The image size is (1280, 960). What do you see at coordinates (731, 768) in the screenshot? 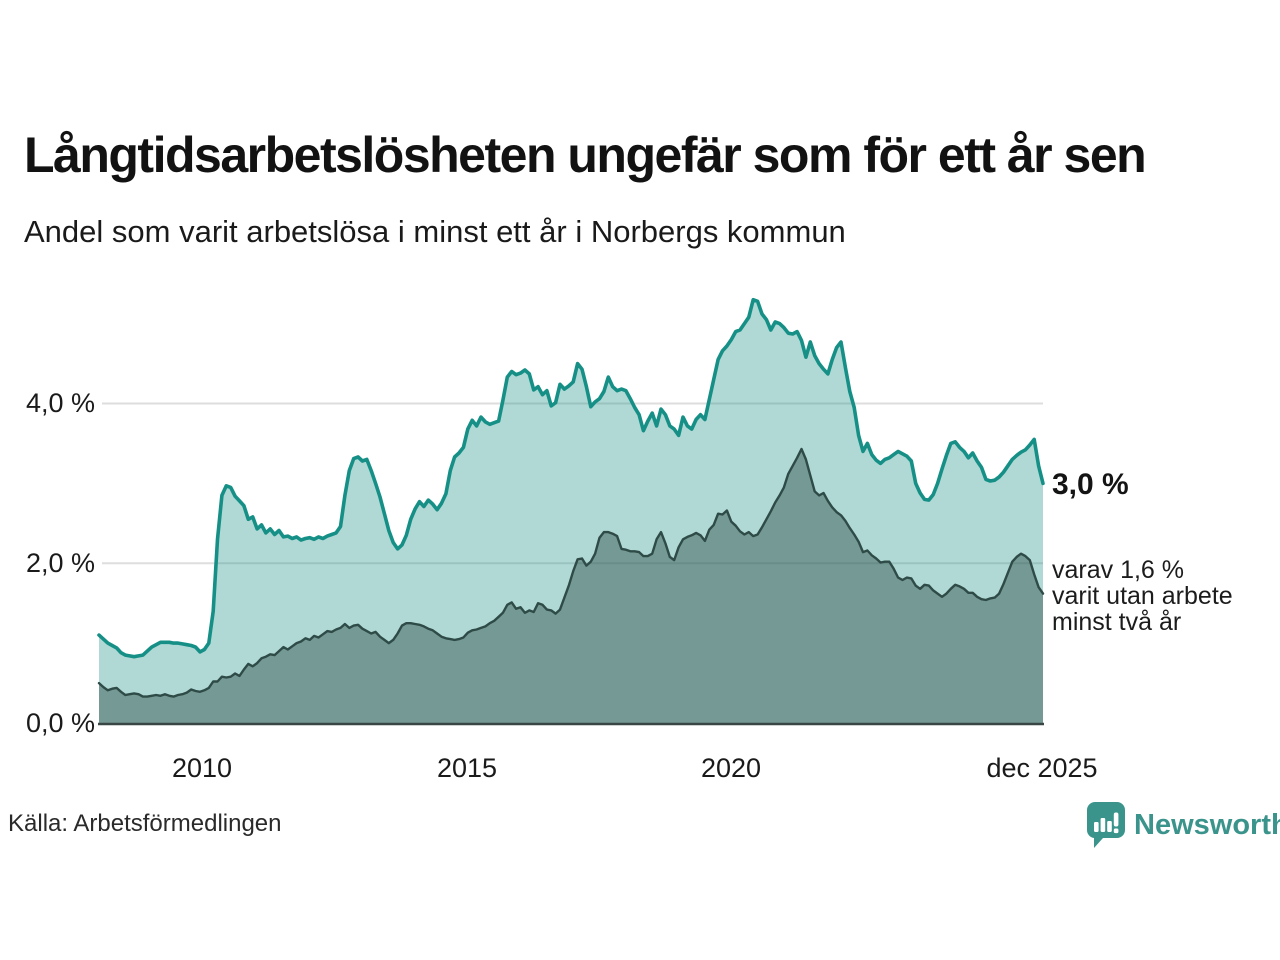
I see `x-tick-label-2020: 2020` at bounding box center [731, 768].